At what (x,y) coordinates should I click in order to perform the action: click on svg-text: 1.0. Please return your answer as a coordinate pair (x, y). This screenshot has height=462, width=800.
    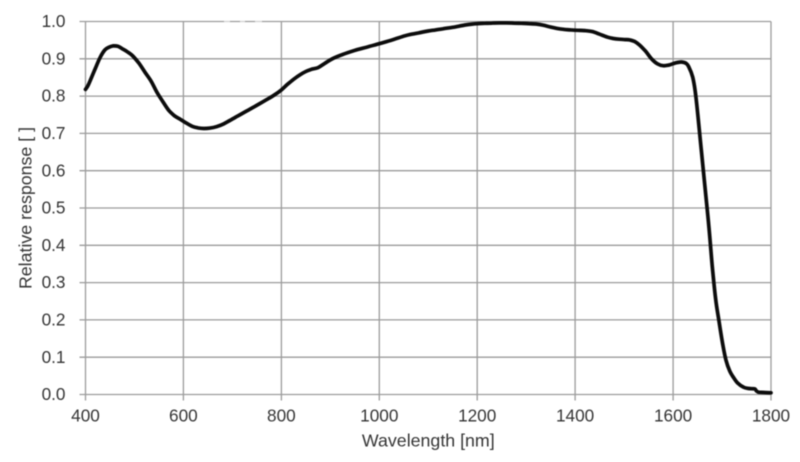
    Looking at the image, I should click on (54, 21).